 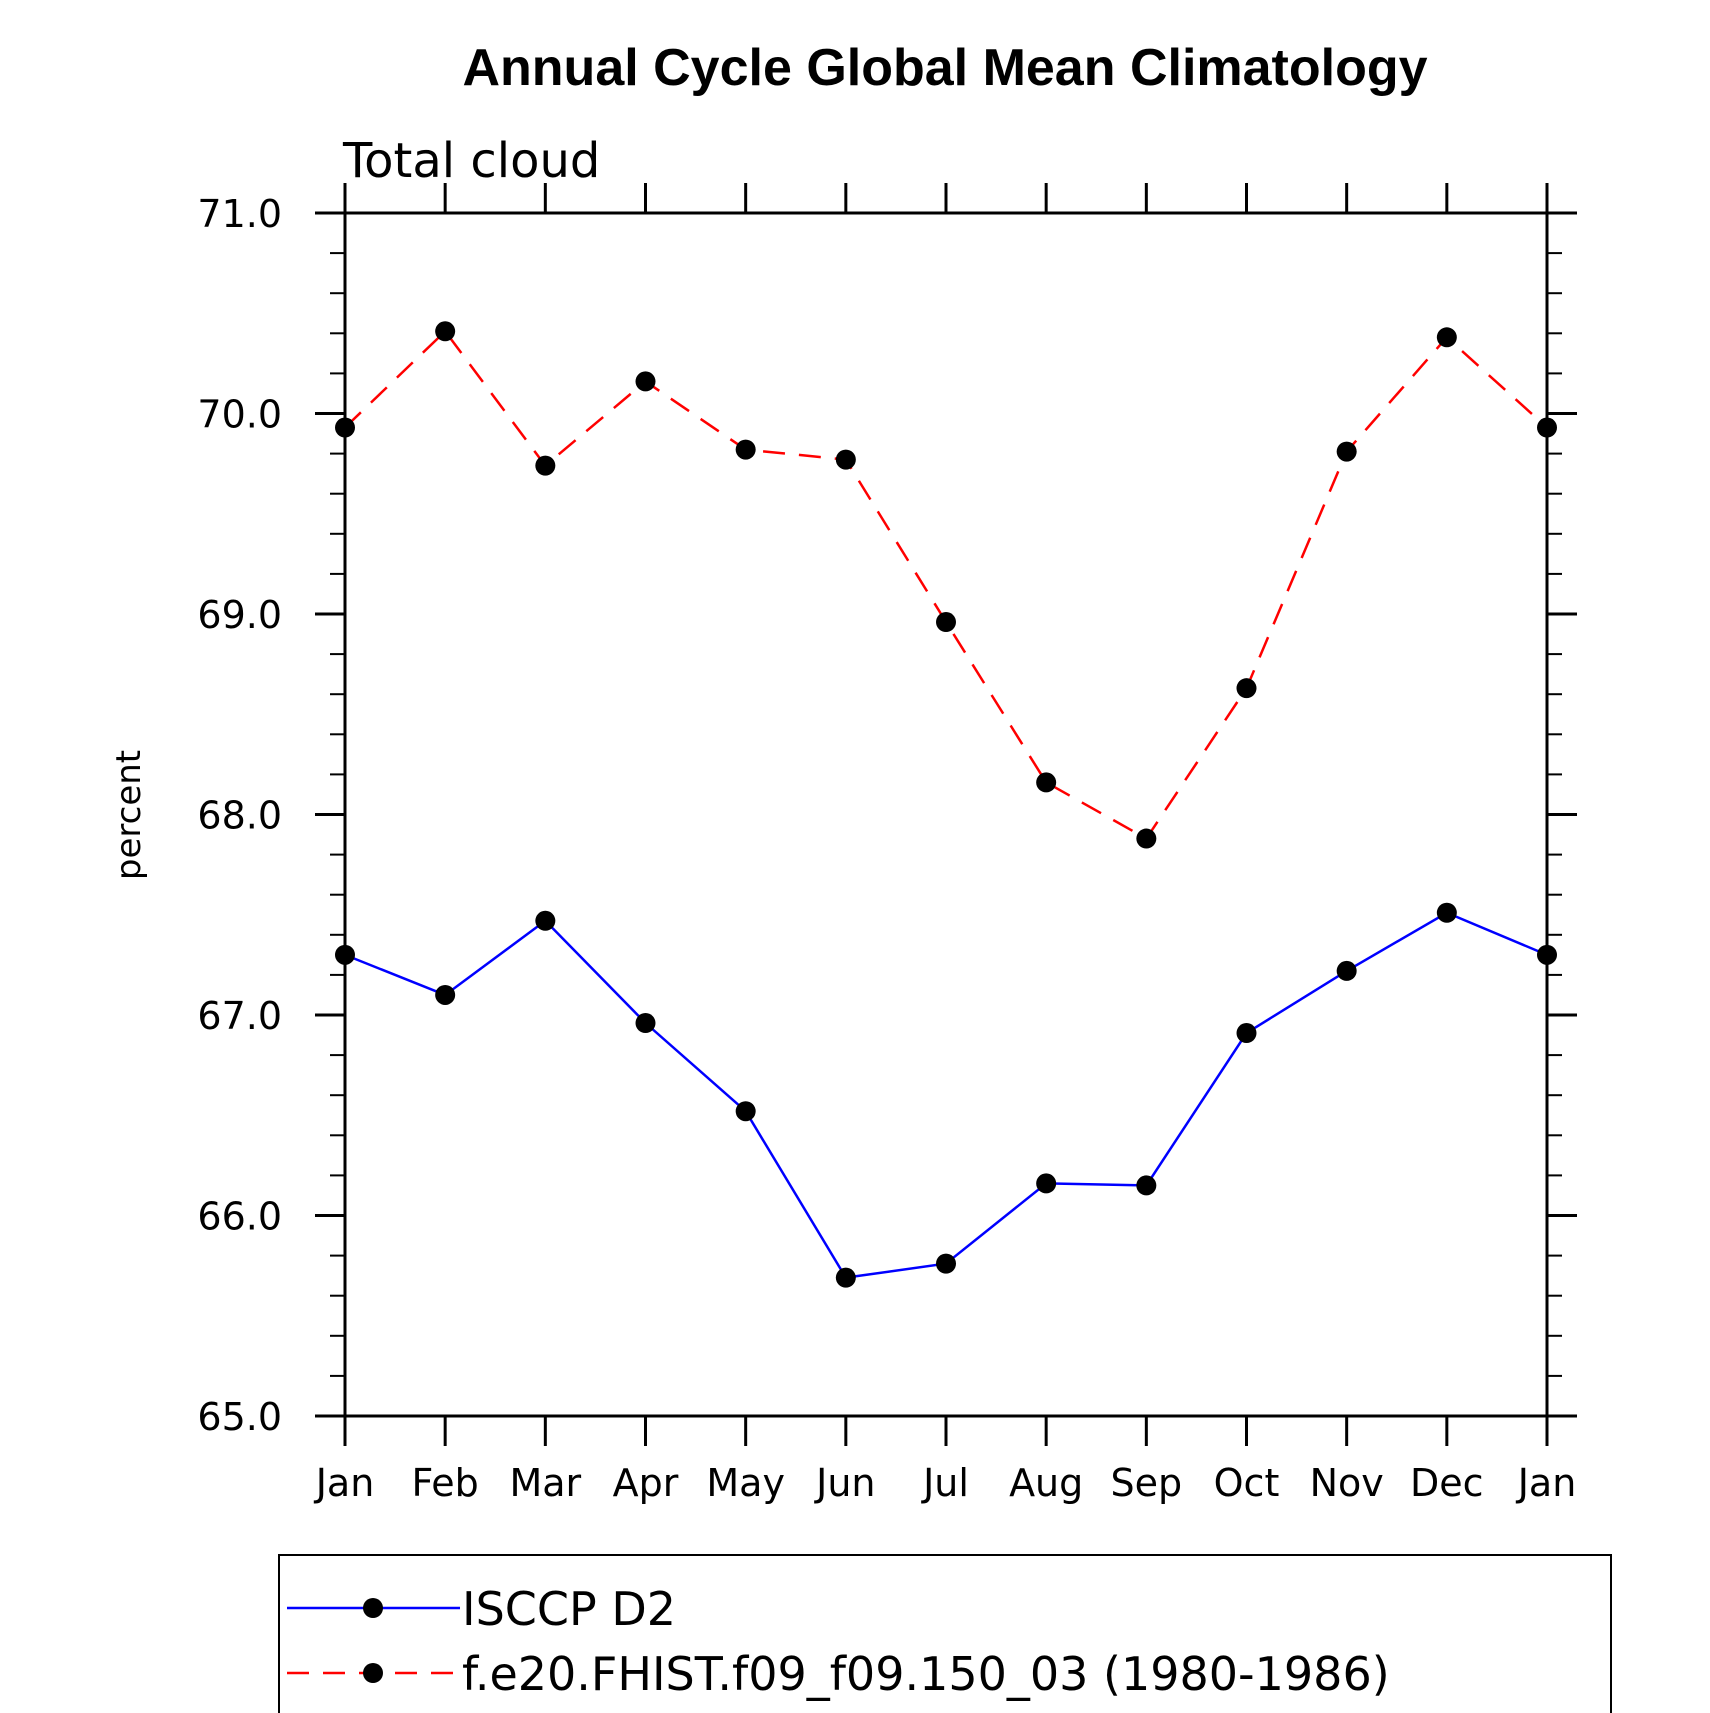 What do you see at coordinates (1247, 1483) in the screenshot?
I see `x-tick-label: Oct` at bounding box center [1247, 1483].